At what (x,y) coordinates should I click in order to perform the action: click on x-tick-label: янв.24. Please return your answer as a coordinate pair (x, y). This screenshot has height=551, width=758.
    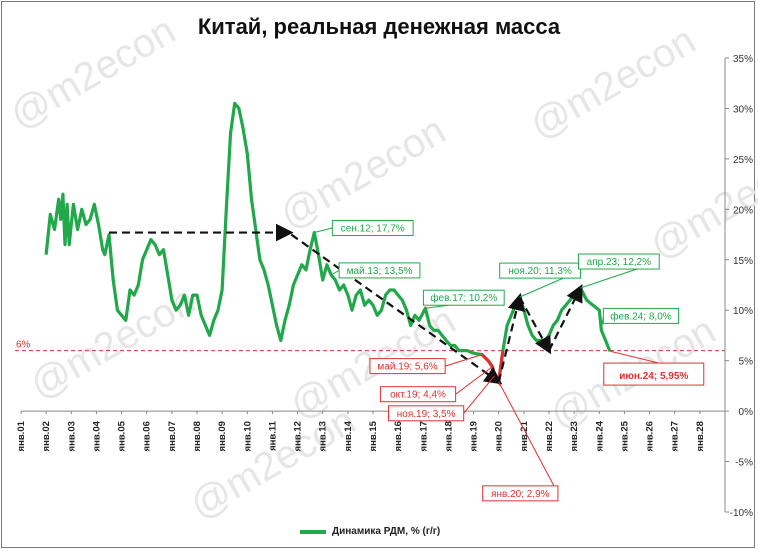
    Looking at the image, I should click on (599, 435).